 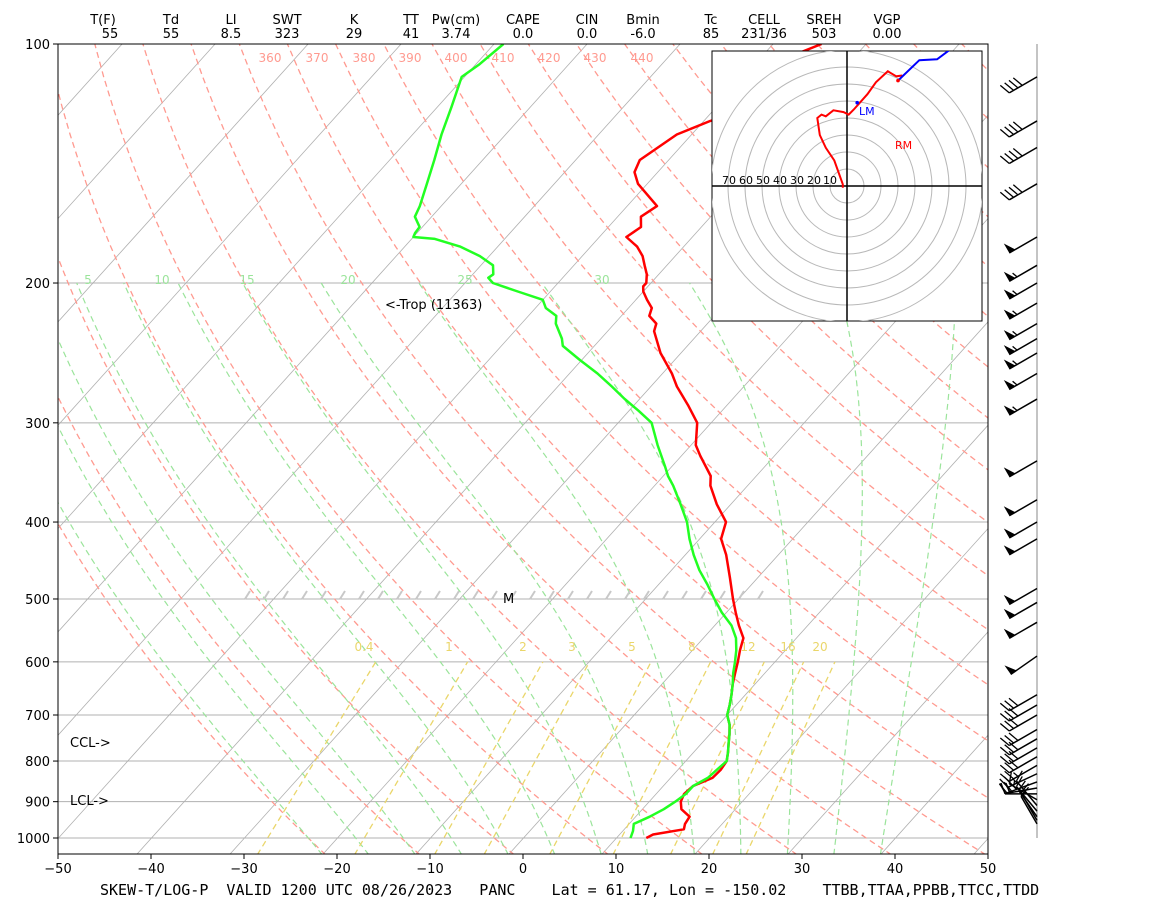 I want to click on mixing-label: 3, so click(x=572, y=647).